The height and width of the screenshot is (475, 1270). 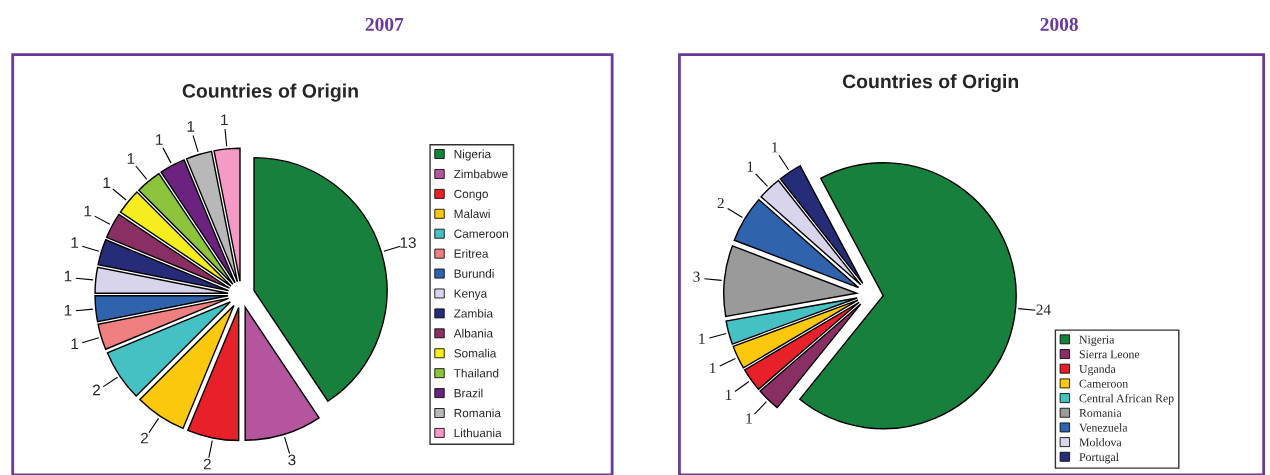 What do you see at coordinates (1109, 354) in the screenshot?
I see `legend-label: Sierra Leone` at bounding box center [1109, 354].